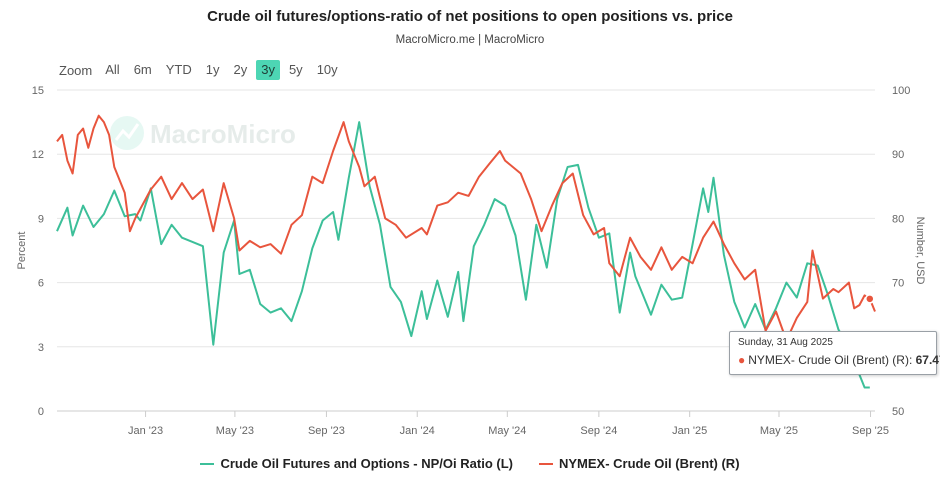 The width and height of the screenshot is (940, 500). Describe the element at coordinates (223, 134) in the screenshot. I see `watermark-text: MacroMicro` at that location.